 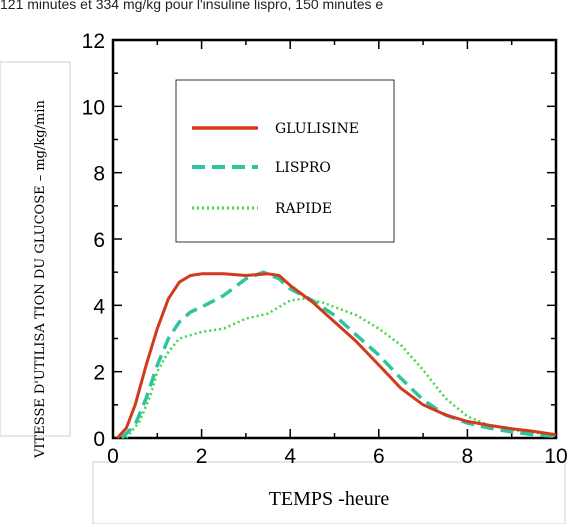 What do you see at coordinates (303, 168) in the screenshot?
I see `legend-label-lispro: LISPRO` at bounding box center [303, 168].